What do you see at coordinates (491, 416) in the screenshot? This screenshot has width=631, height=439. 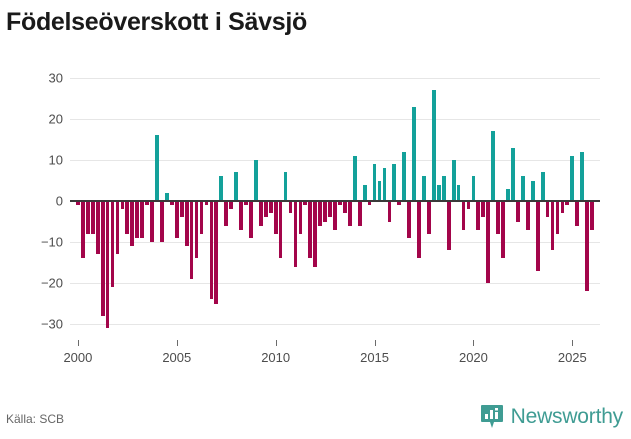 I see `newsworthy-bar-chart-pin-icon` at bounding box center [491, 416].